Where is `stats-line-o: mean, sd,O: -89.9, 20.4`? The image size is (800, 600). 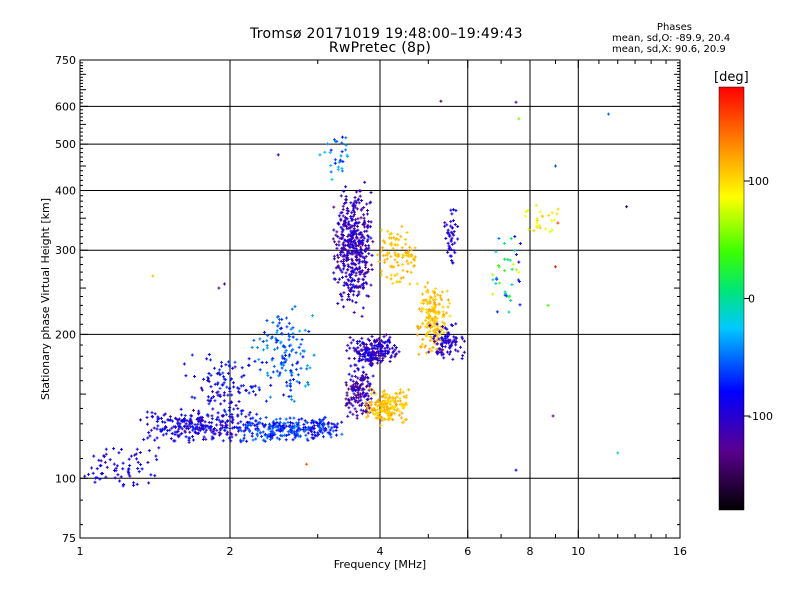 stats-line-o: mean, sd,O: -89.9, 20.4 is located at coordinates (671, 38).